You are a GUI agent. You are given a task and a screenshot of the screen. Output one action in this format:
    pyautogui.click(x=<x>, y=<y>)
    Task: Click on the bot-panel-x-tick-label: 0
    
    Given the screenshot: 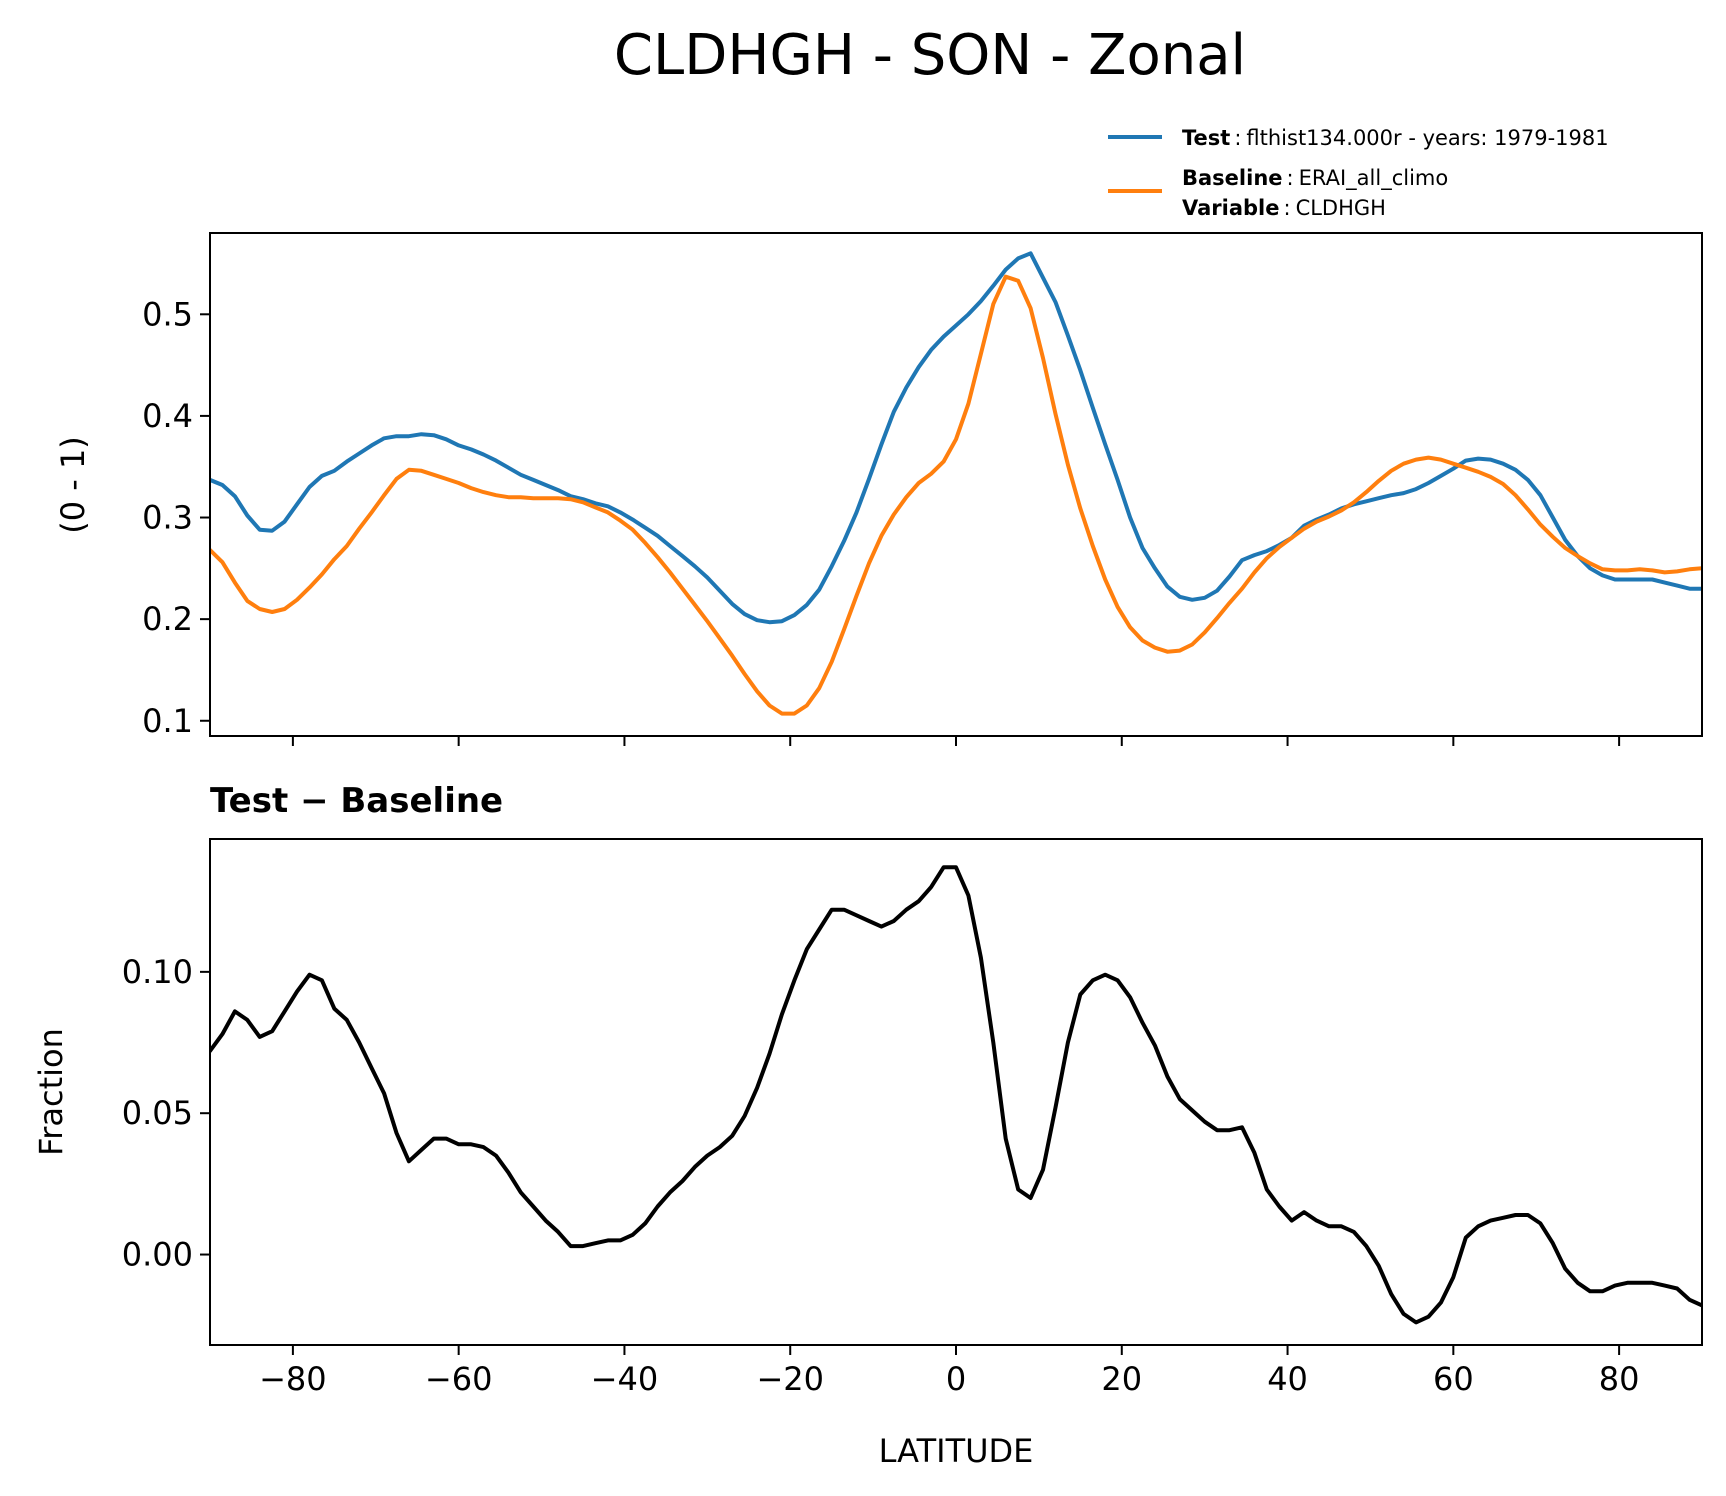 What is the action you would take?
    pyautogui.click(x=956, y=1379)
    